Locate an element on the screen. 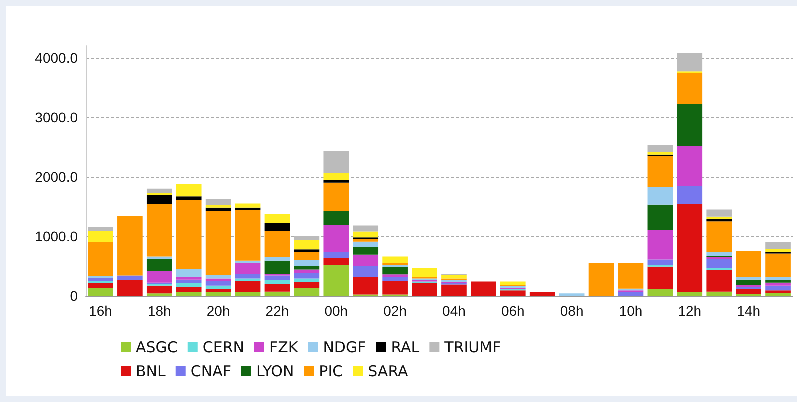  y-tick-label: 2000.0 is located at coordinates (56, 176).